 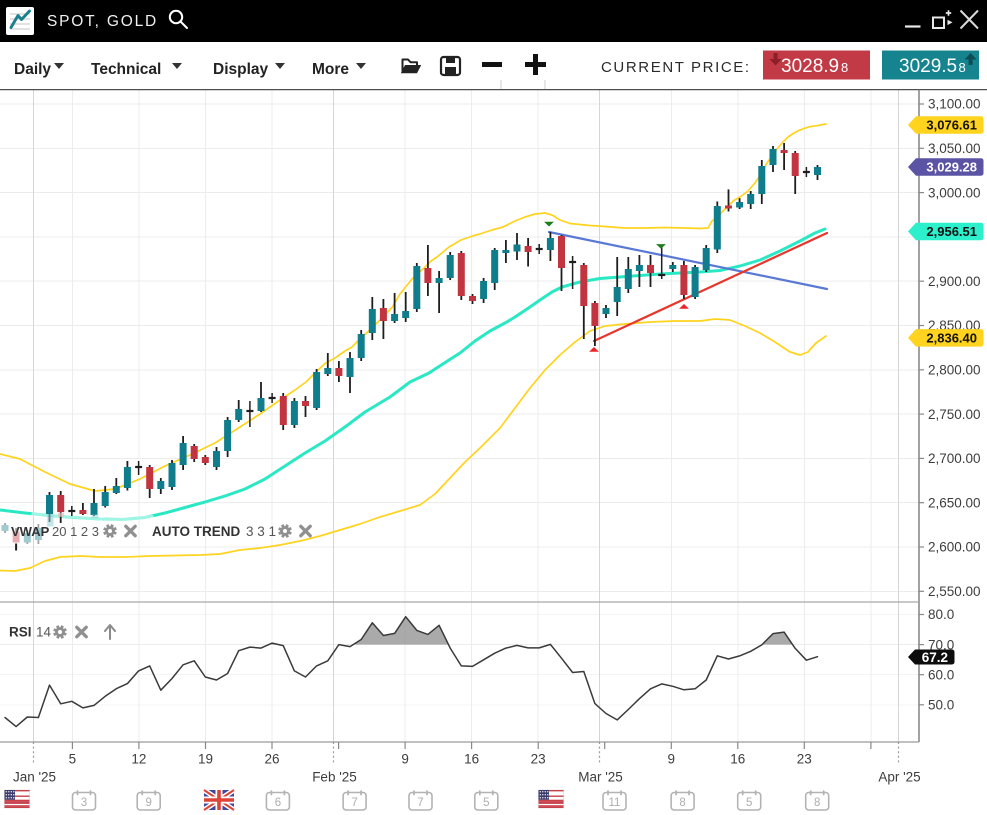 What do you see at coordinates (615, 803) in the screenshot?
I see `svg-text: 11` at bounding box center [615, 803].